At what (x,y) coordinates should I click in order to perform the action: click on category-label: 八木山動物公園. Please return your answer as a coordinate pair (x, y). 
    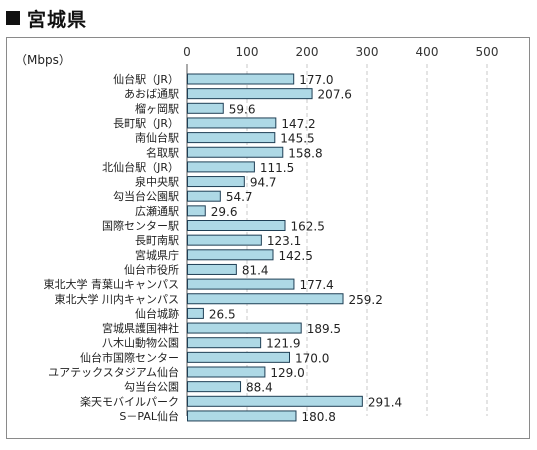
    Looking at the image, I should click on (140, 343).